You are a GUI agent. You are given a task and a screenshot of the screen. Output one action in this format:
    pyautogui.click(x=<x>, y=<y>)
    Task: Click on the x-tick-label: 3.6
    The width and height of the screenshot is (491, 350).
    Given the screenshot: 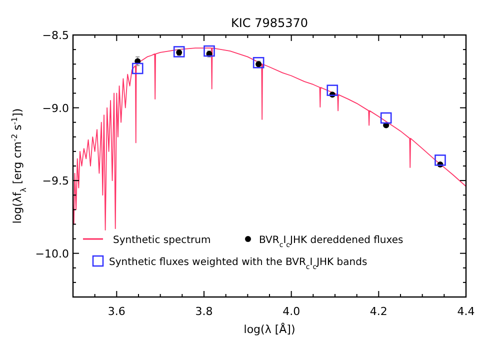 What is the action you would take?
    pyautogui.click(x=117, y=311)
    